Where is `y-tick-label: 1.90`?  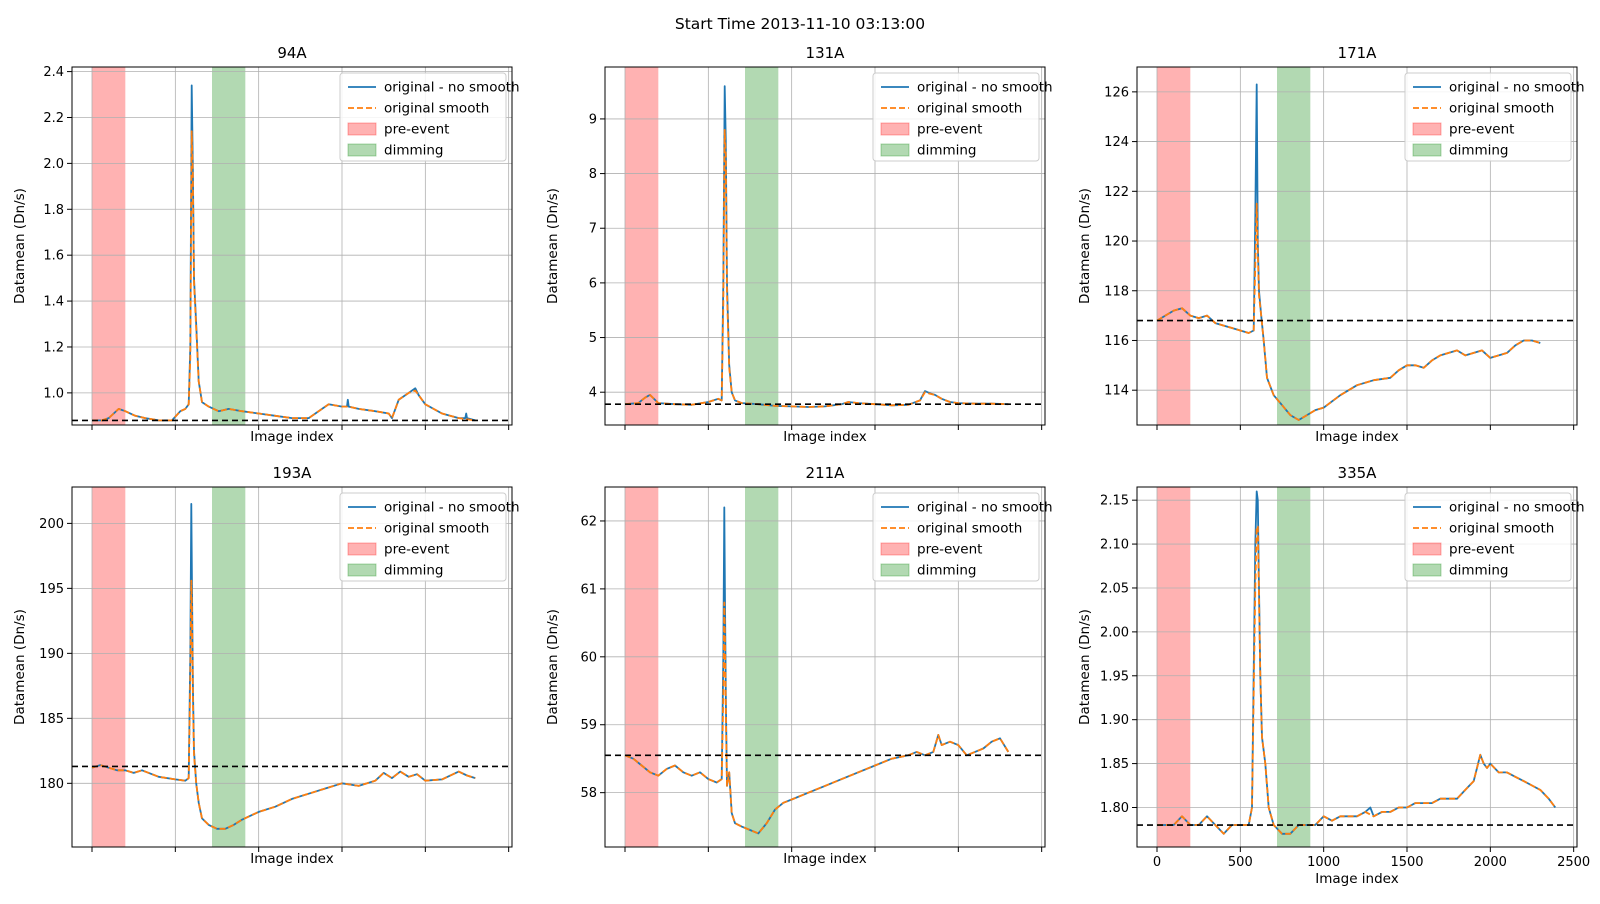 y-tick-label: 1.90 is located at coordinates (1114, 720).